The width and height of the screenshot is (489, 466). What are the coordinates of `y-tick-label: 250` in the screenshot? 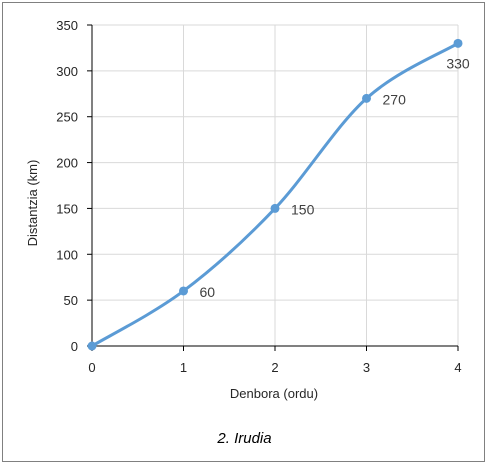 It's located at (67, 117).